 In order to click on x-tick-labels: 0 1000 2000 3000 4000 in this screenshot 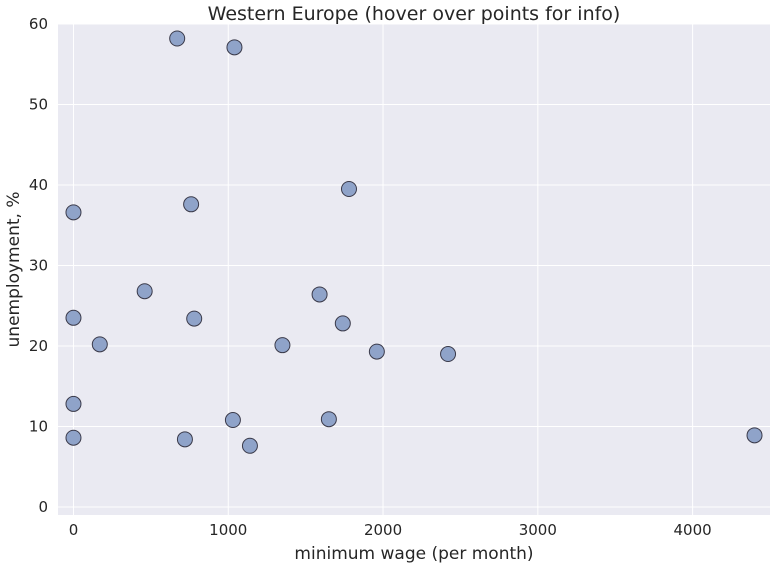, I will do `click(390, 530)`.